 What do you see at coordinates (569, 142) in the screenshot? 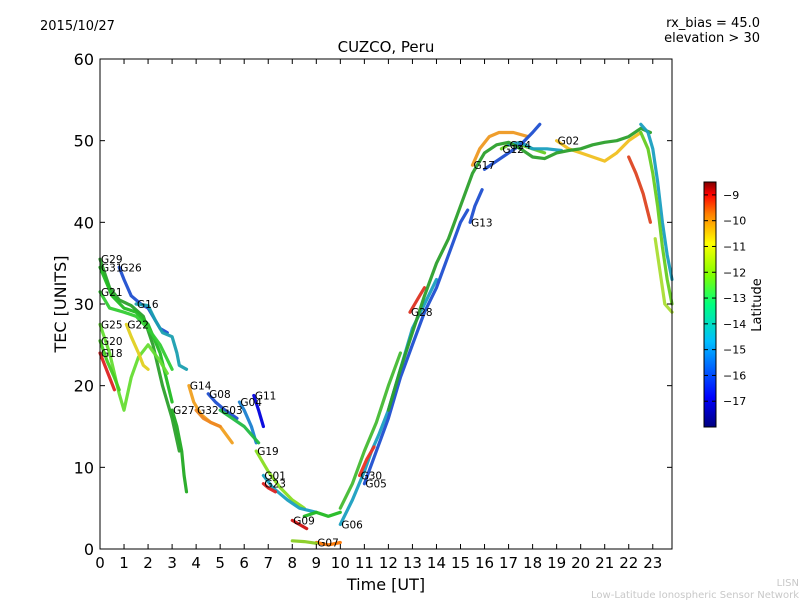
I see `series-label: G02` at bounding box center [569, 142].